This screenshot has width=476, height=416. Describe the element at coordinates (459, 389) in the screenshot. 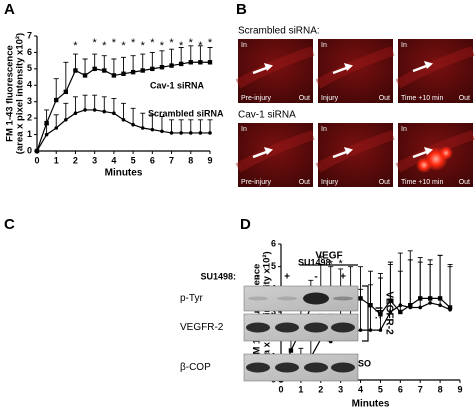

I see `x-tick-label: 9` at that location.